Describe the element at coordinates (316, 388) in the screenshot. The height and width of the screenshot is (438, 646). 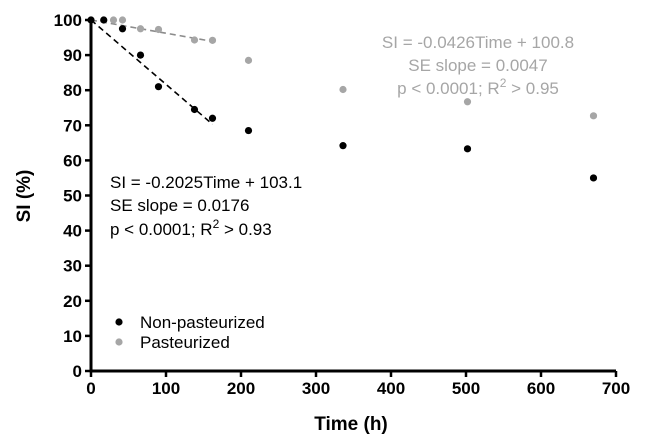
I see `x-tick-label: 300` at that location.